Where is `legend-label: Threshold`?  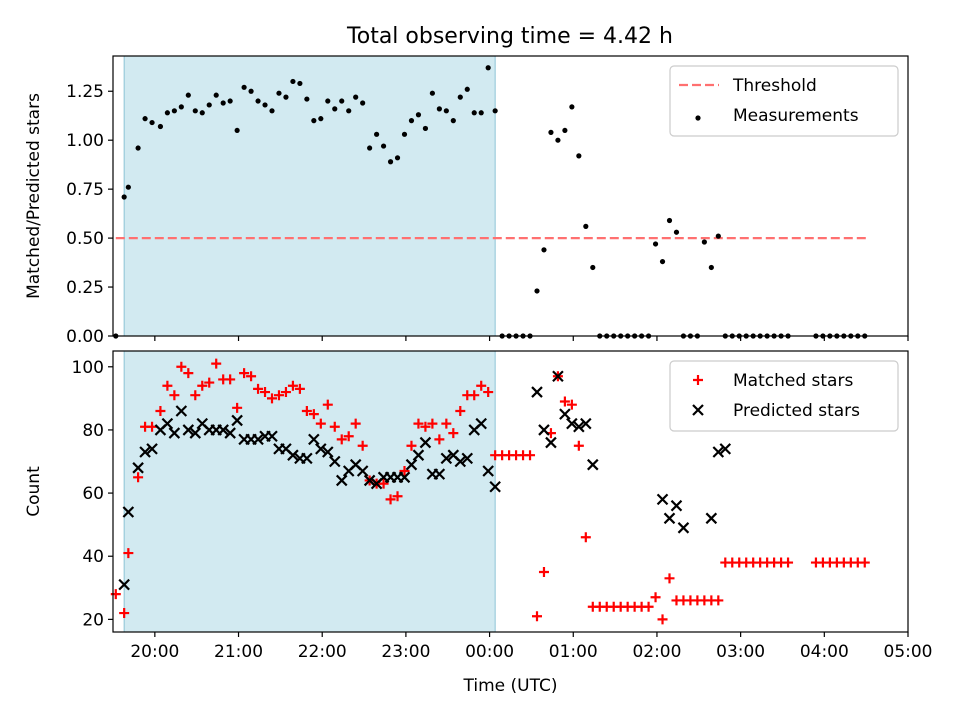
legend-label: Threshold is located at coordinates (774, 86).